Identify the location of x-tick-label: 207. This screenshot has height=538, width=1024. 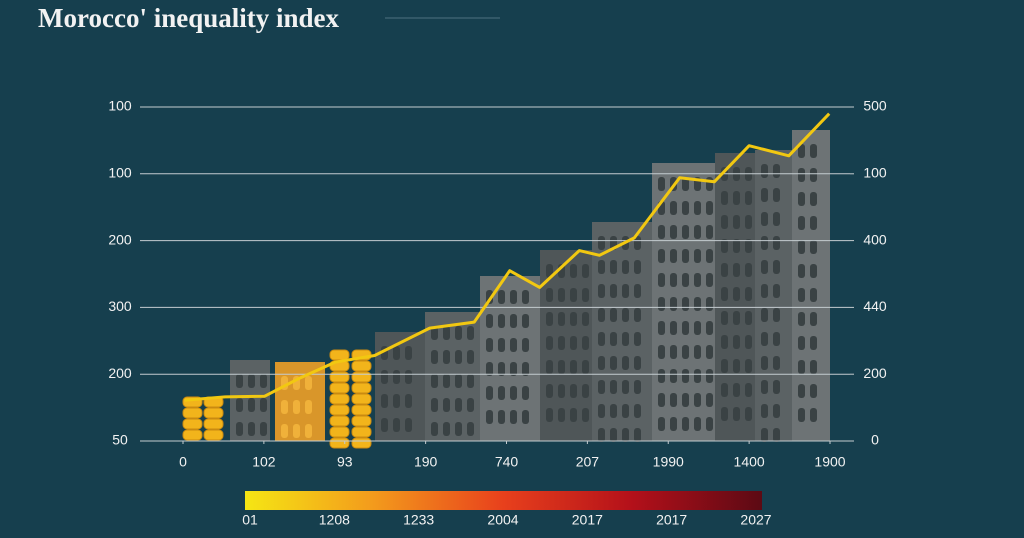
(588, 462).